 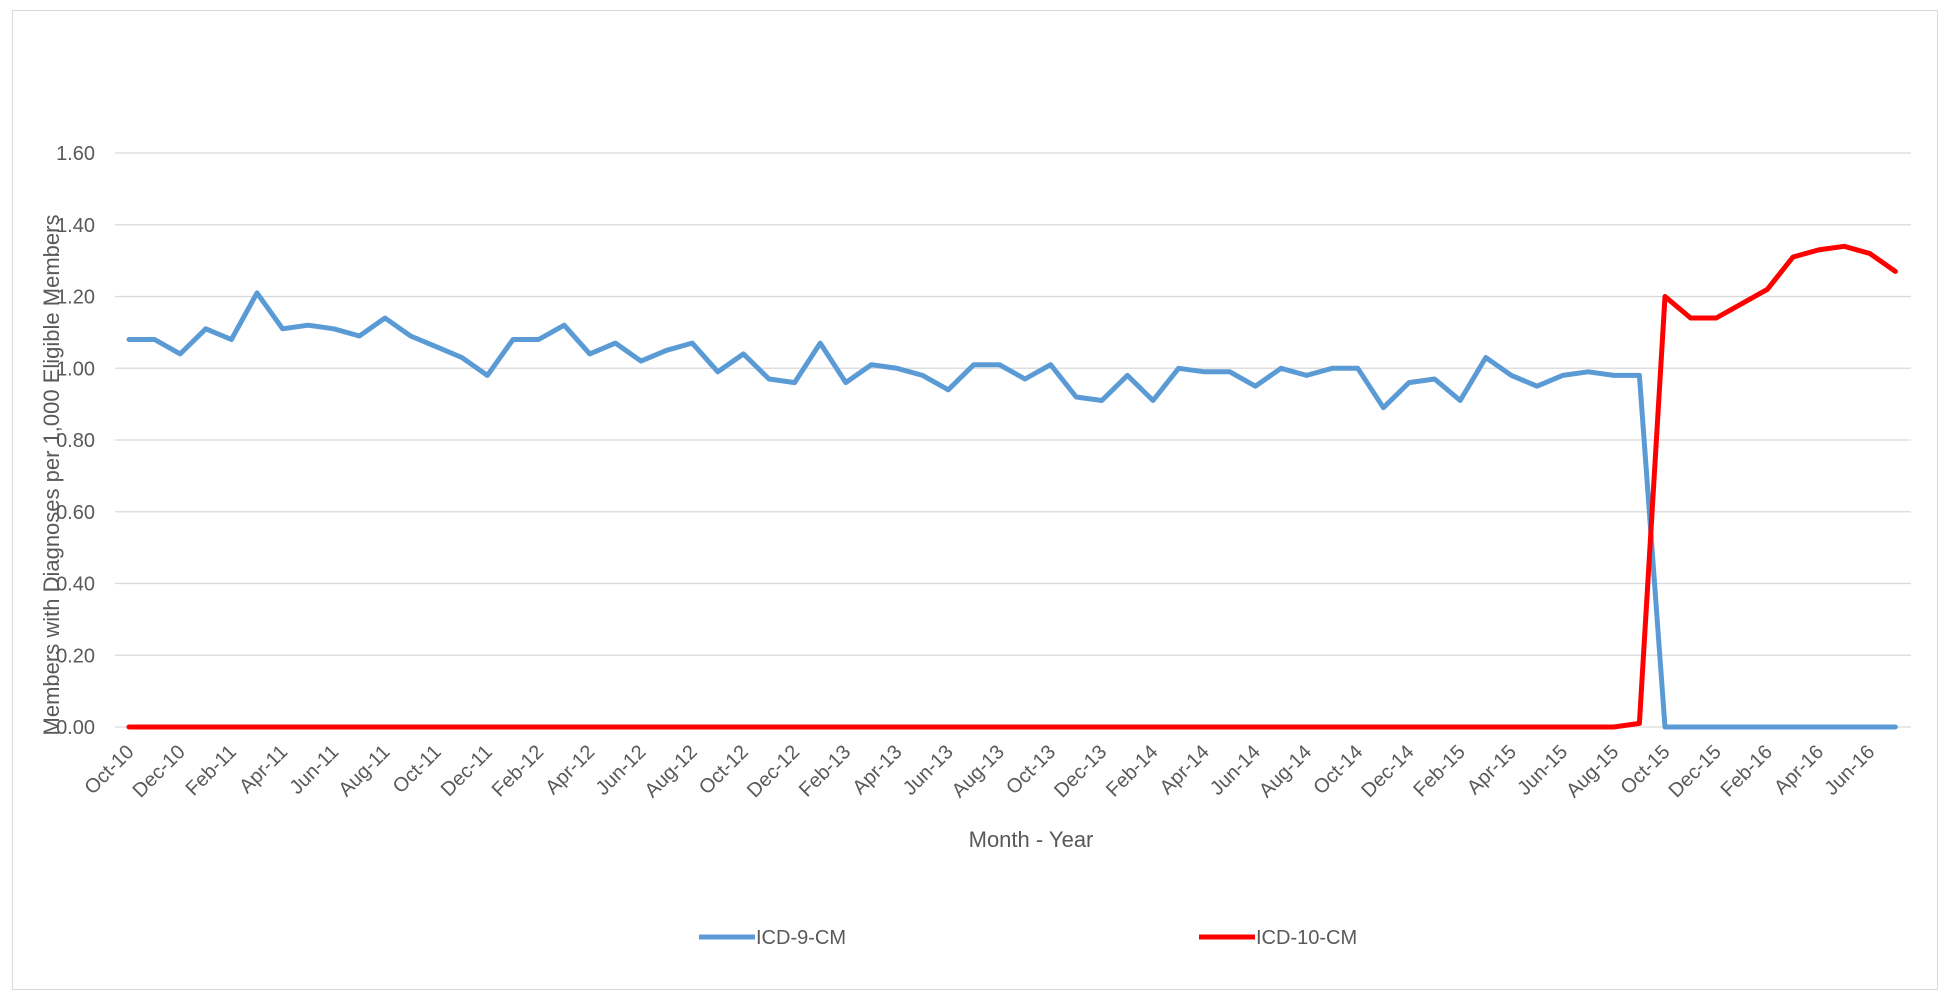 I want to click on x-tick-label: Aug-13, so click(x=978, y=771).